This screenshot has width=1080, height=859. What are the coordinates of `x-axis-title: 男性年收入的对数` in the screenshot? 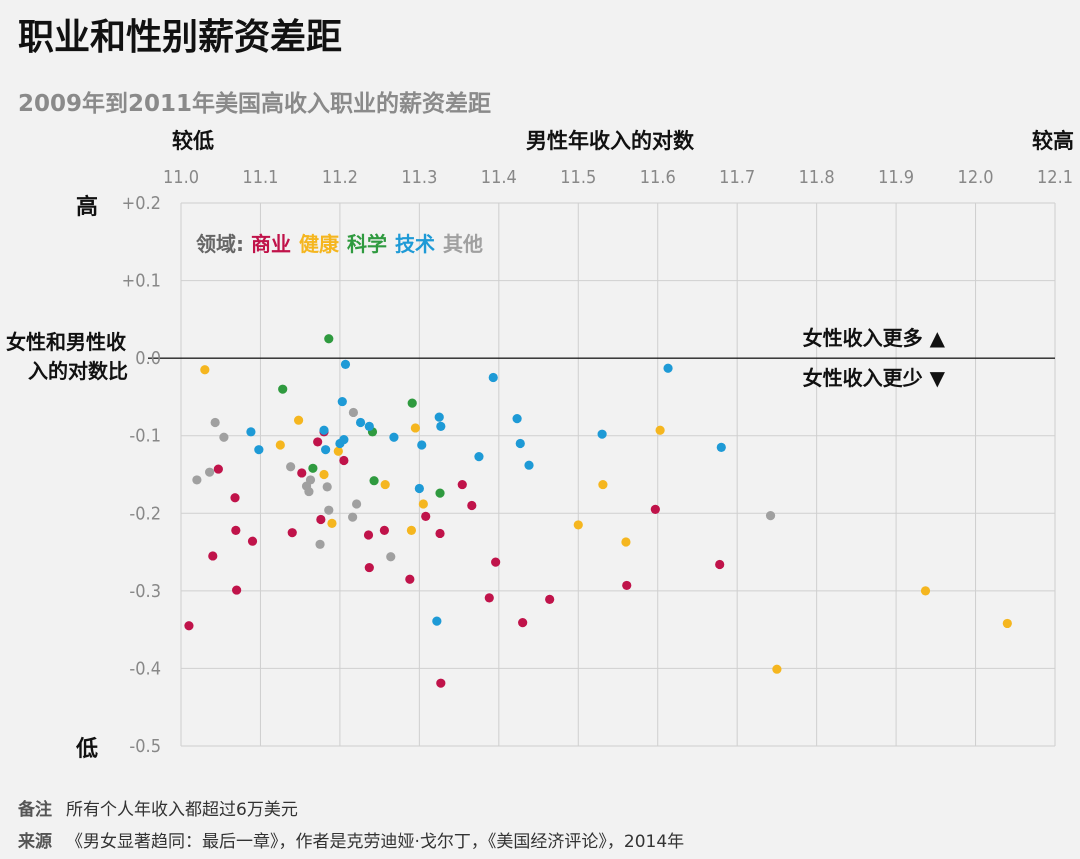 It's located at (610, 141).